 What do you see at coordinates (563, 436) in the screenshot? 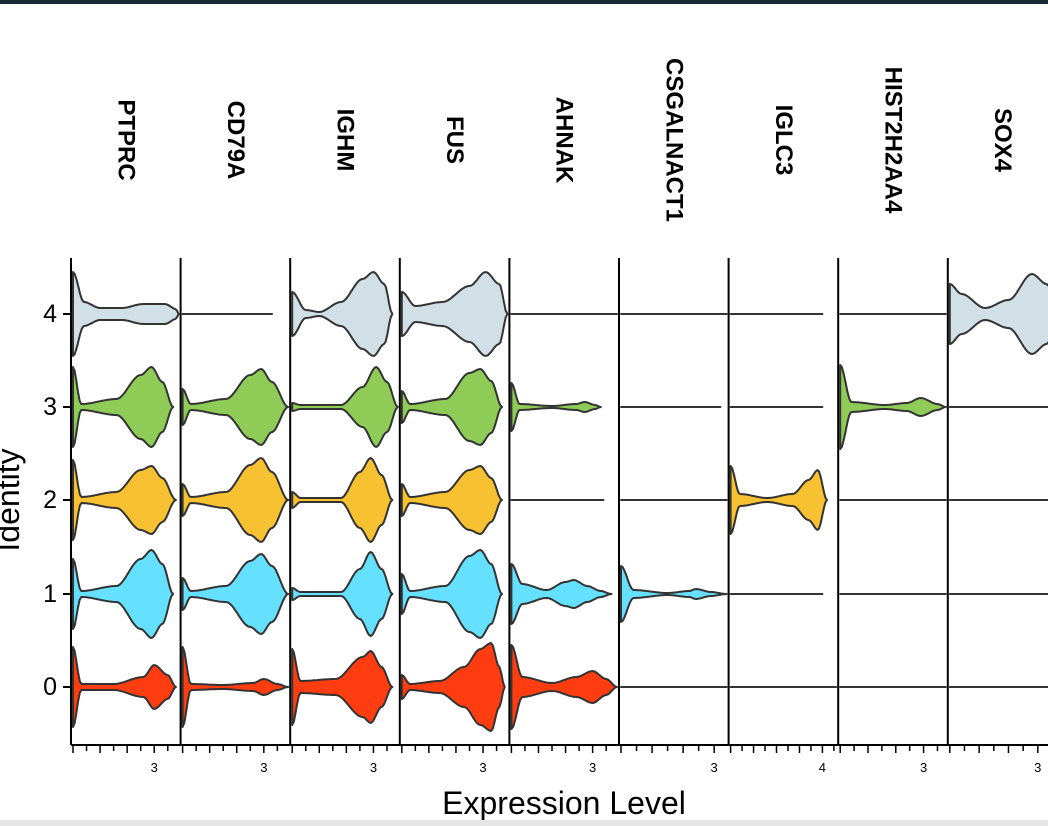
I see `panel-ahnak: AHNAK 3` at bounding box center [563, 436].